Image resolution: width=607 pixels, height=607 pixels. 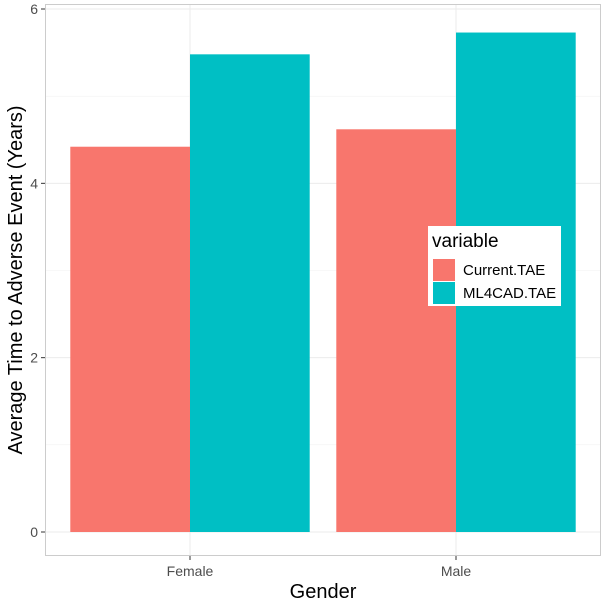 I want to click on y-tick-label: 0, so click(x=34, y=532).